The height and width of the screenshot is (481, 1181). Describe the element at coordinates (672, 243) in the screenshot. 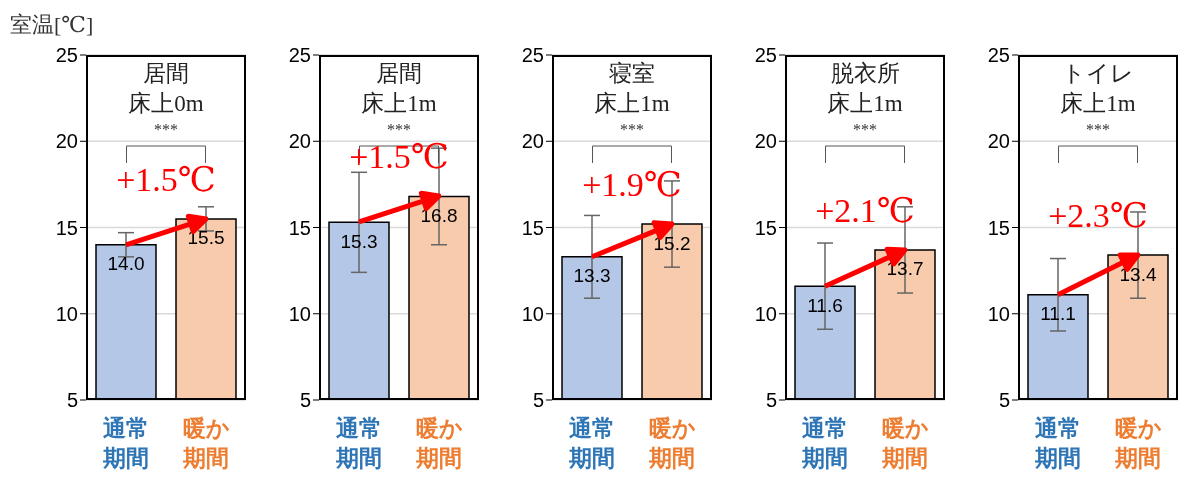

I see `data-label: 15.2` at that location.